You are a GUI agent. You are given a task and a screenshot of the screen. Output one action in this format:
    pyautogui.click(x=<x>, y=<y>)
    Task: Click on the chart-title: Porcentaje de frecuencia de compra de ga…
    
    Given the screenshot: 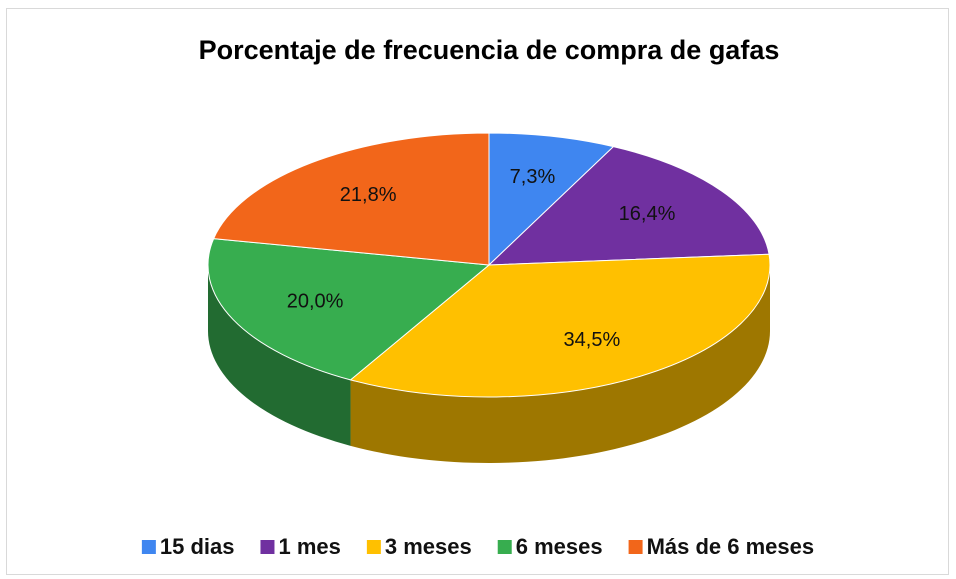 What is the action you would take?
    pyautogui.click(x=489, y=50)
    